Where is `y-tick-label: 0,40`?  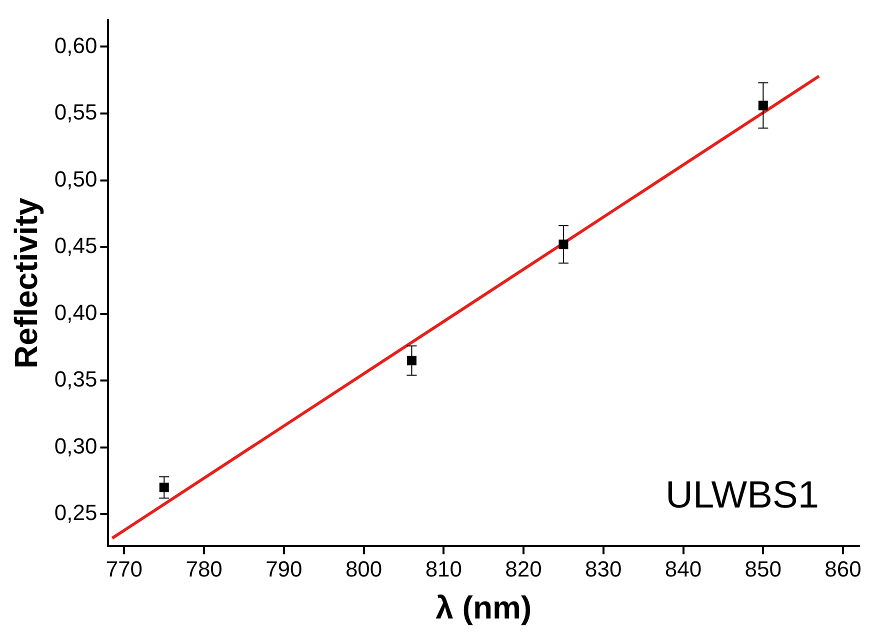 y-tick-label: 0,40 is located at coordinates (76, 312).